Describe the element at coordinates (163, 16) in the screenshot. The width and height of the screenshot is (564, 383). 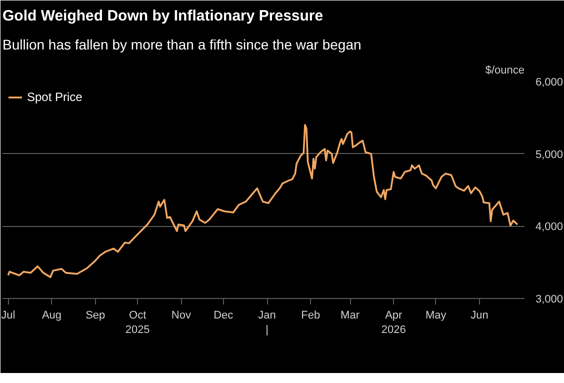
I see `chart-title: Gold Weighed Down by Inflationary Pressure` at that location.